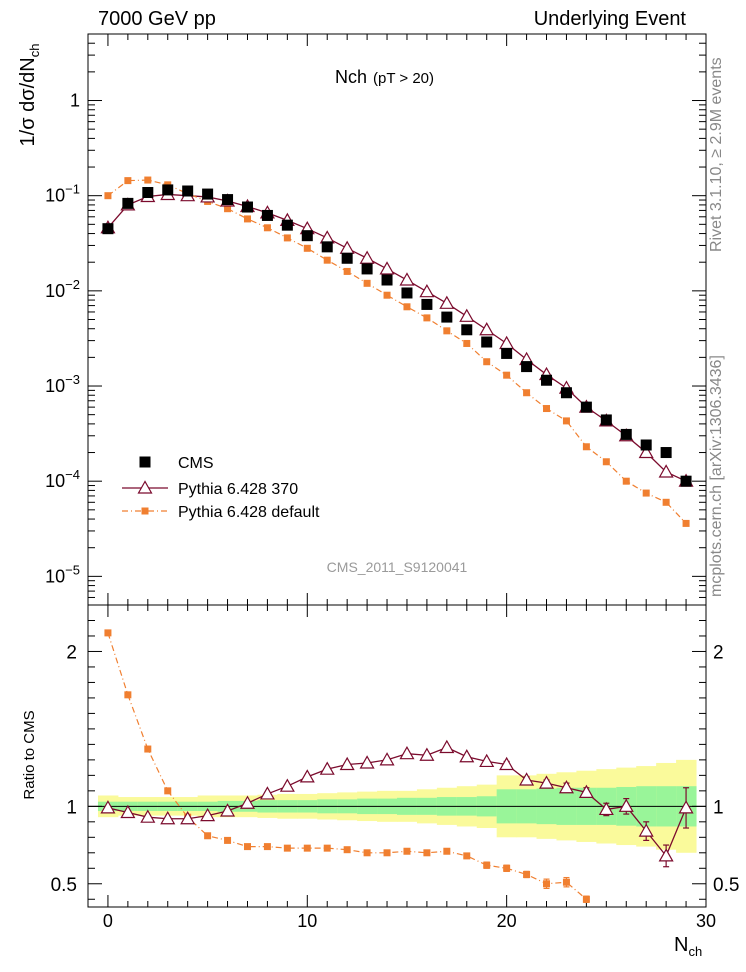 The width and height of the screenshot is (746, 972). I want to click on ratio-y-tick-label-left: 1, so click(71, 807).